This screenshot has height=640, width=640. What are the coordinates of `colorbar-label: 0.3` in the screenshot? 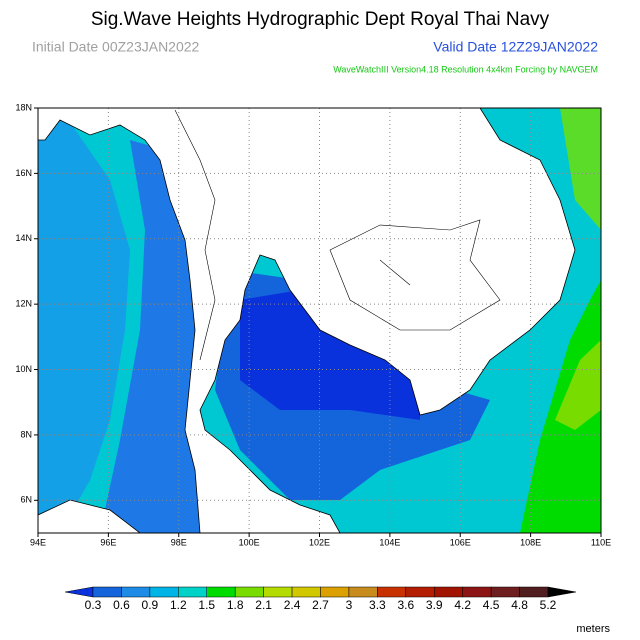 It's located at (93, 605).